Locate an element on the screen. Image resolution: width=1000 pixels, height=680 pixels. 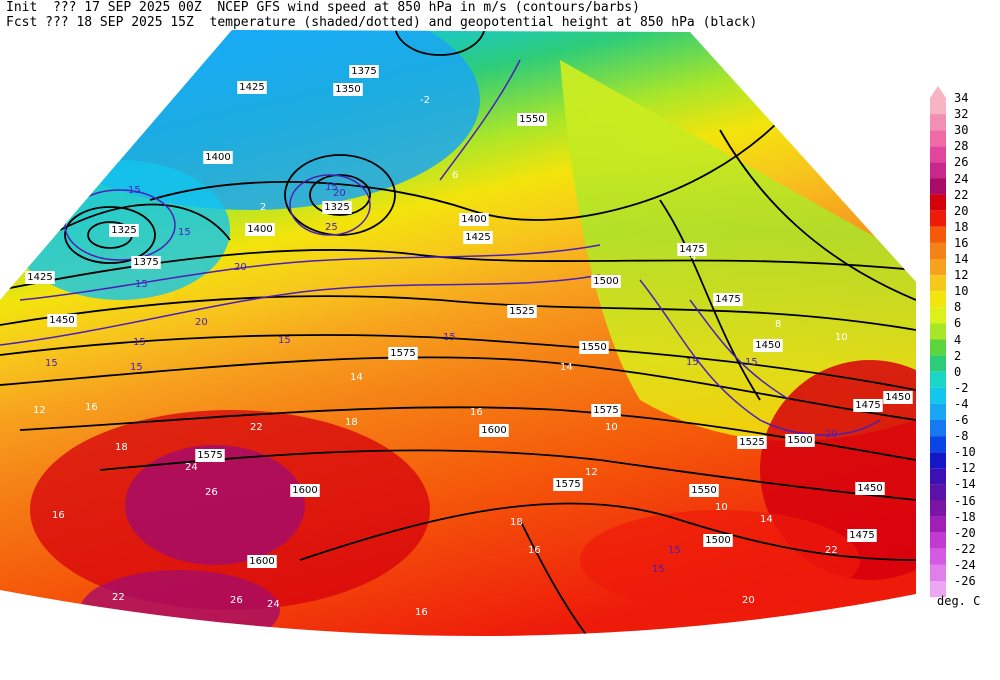
colorbar-label: -20 is located at coordinates (965, 532).